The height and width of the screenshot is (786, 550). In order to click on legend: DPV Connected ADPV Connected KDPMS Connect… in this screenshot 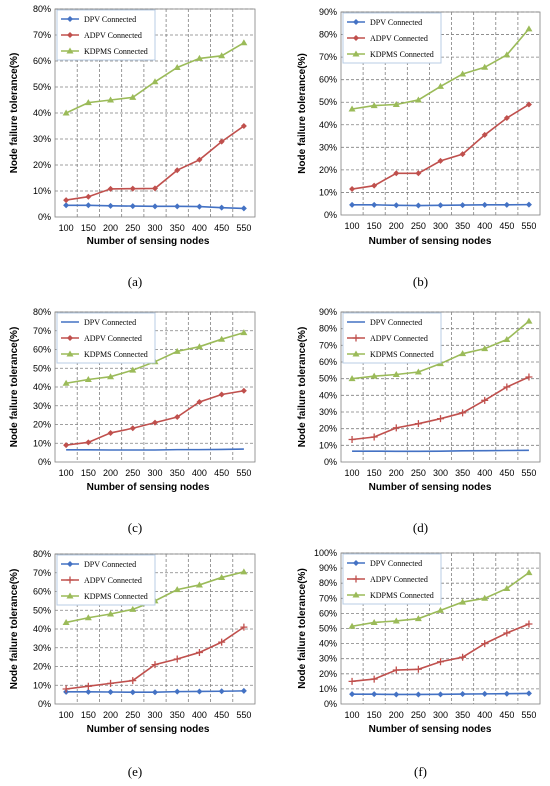, I will do `click(392, 338)`.